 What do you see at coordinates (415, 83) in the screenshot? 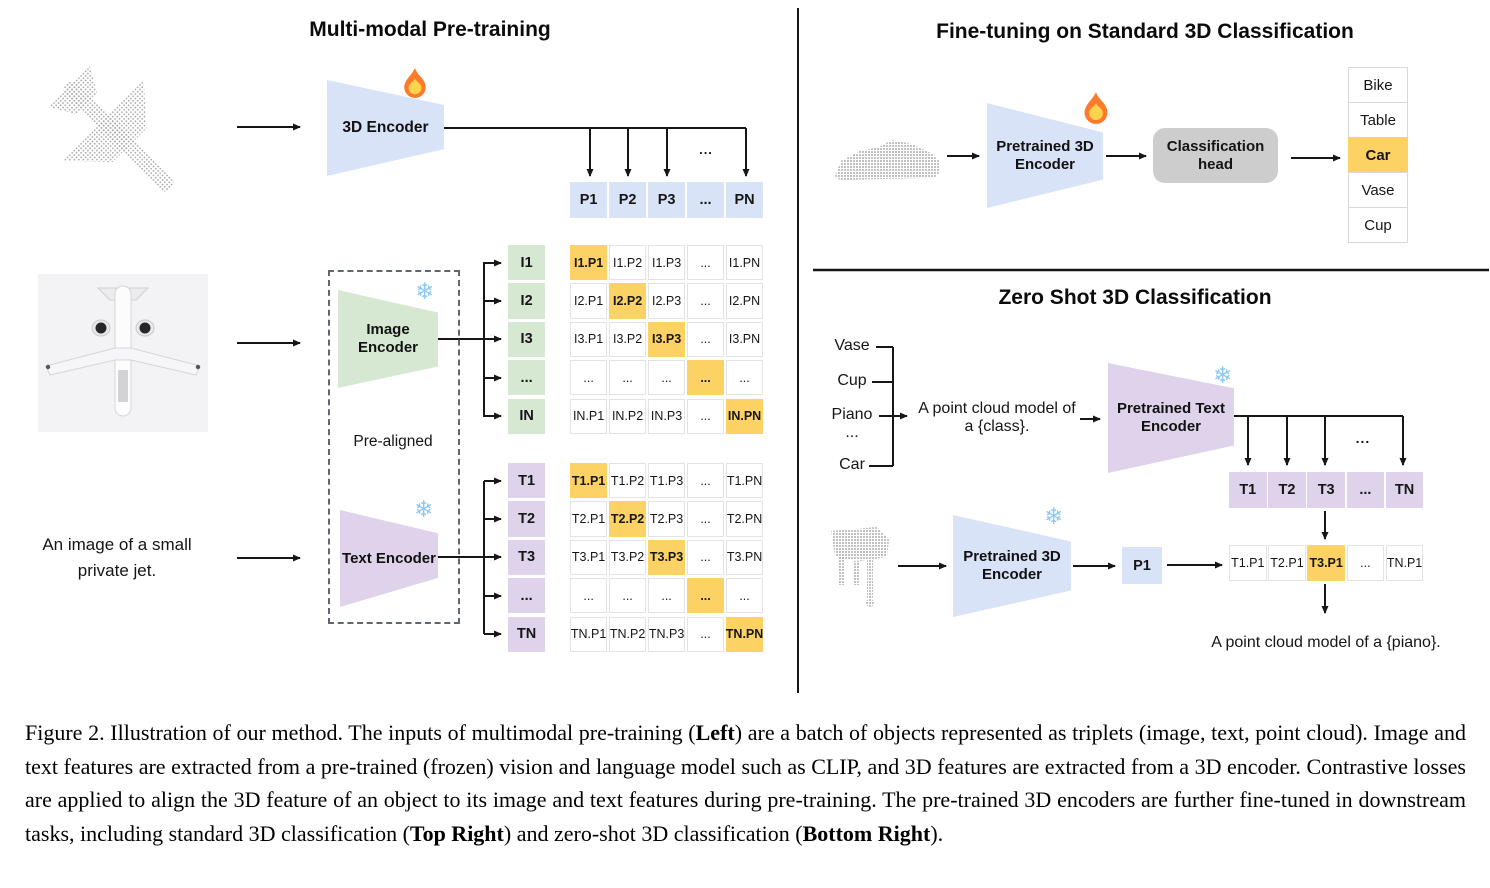
I see `fire-icon` at bounding box center [415, 83].